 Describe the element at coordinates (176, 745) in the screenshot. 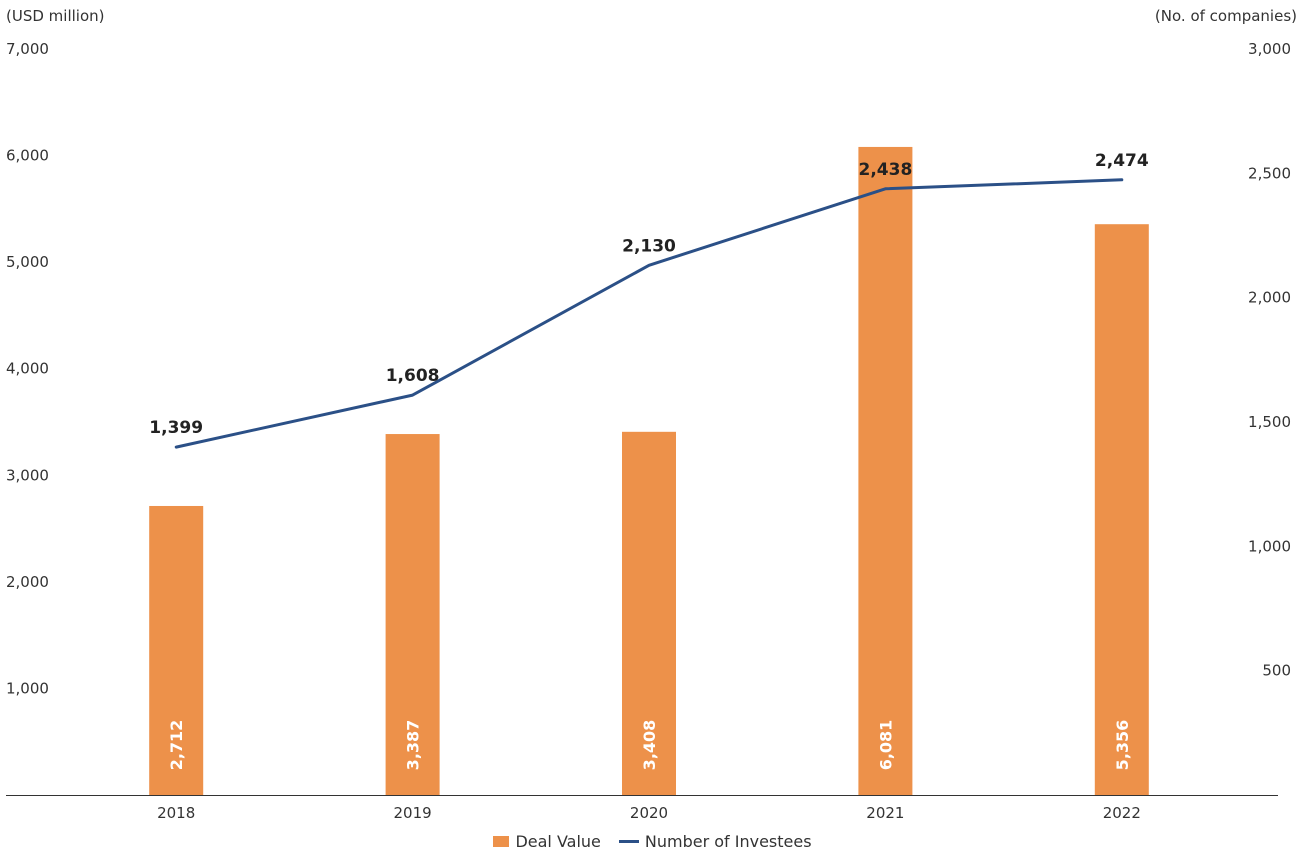

I see `bar-value-label: 2,712` at that location.